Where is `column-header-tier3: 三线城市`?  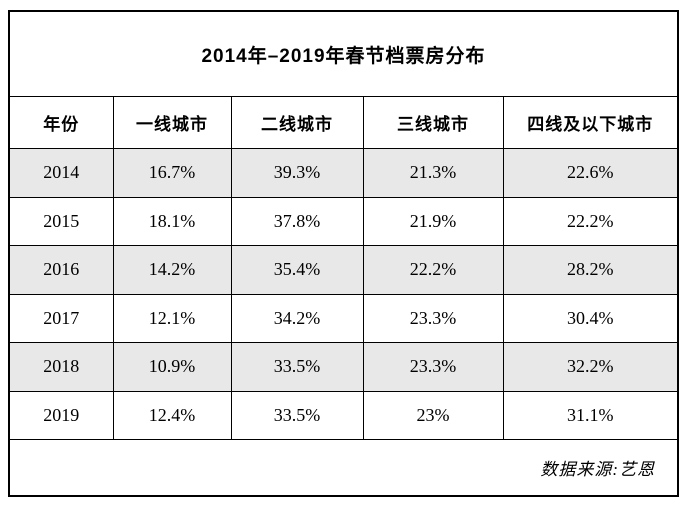
column-header-tier3: 三线城市 is located at coordinates (433, 122).